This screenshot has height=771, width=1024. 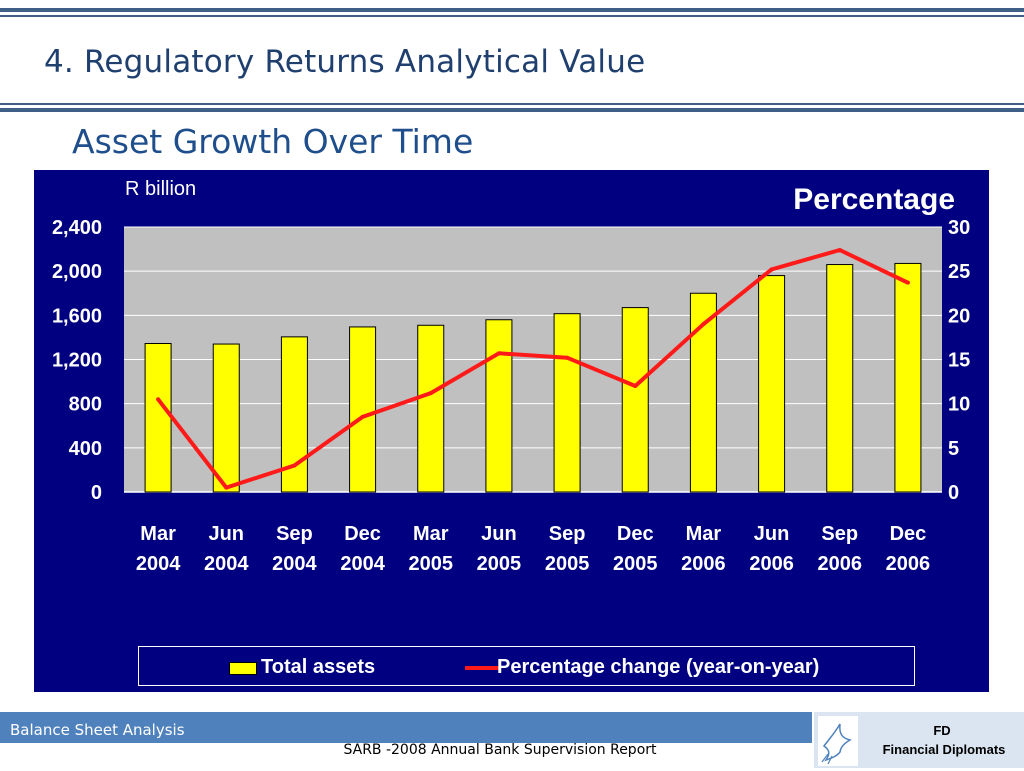 I want to click on left-axis-tick-label: 2,000, so click(x=77, y=272).